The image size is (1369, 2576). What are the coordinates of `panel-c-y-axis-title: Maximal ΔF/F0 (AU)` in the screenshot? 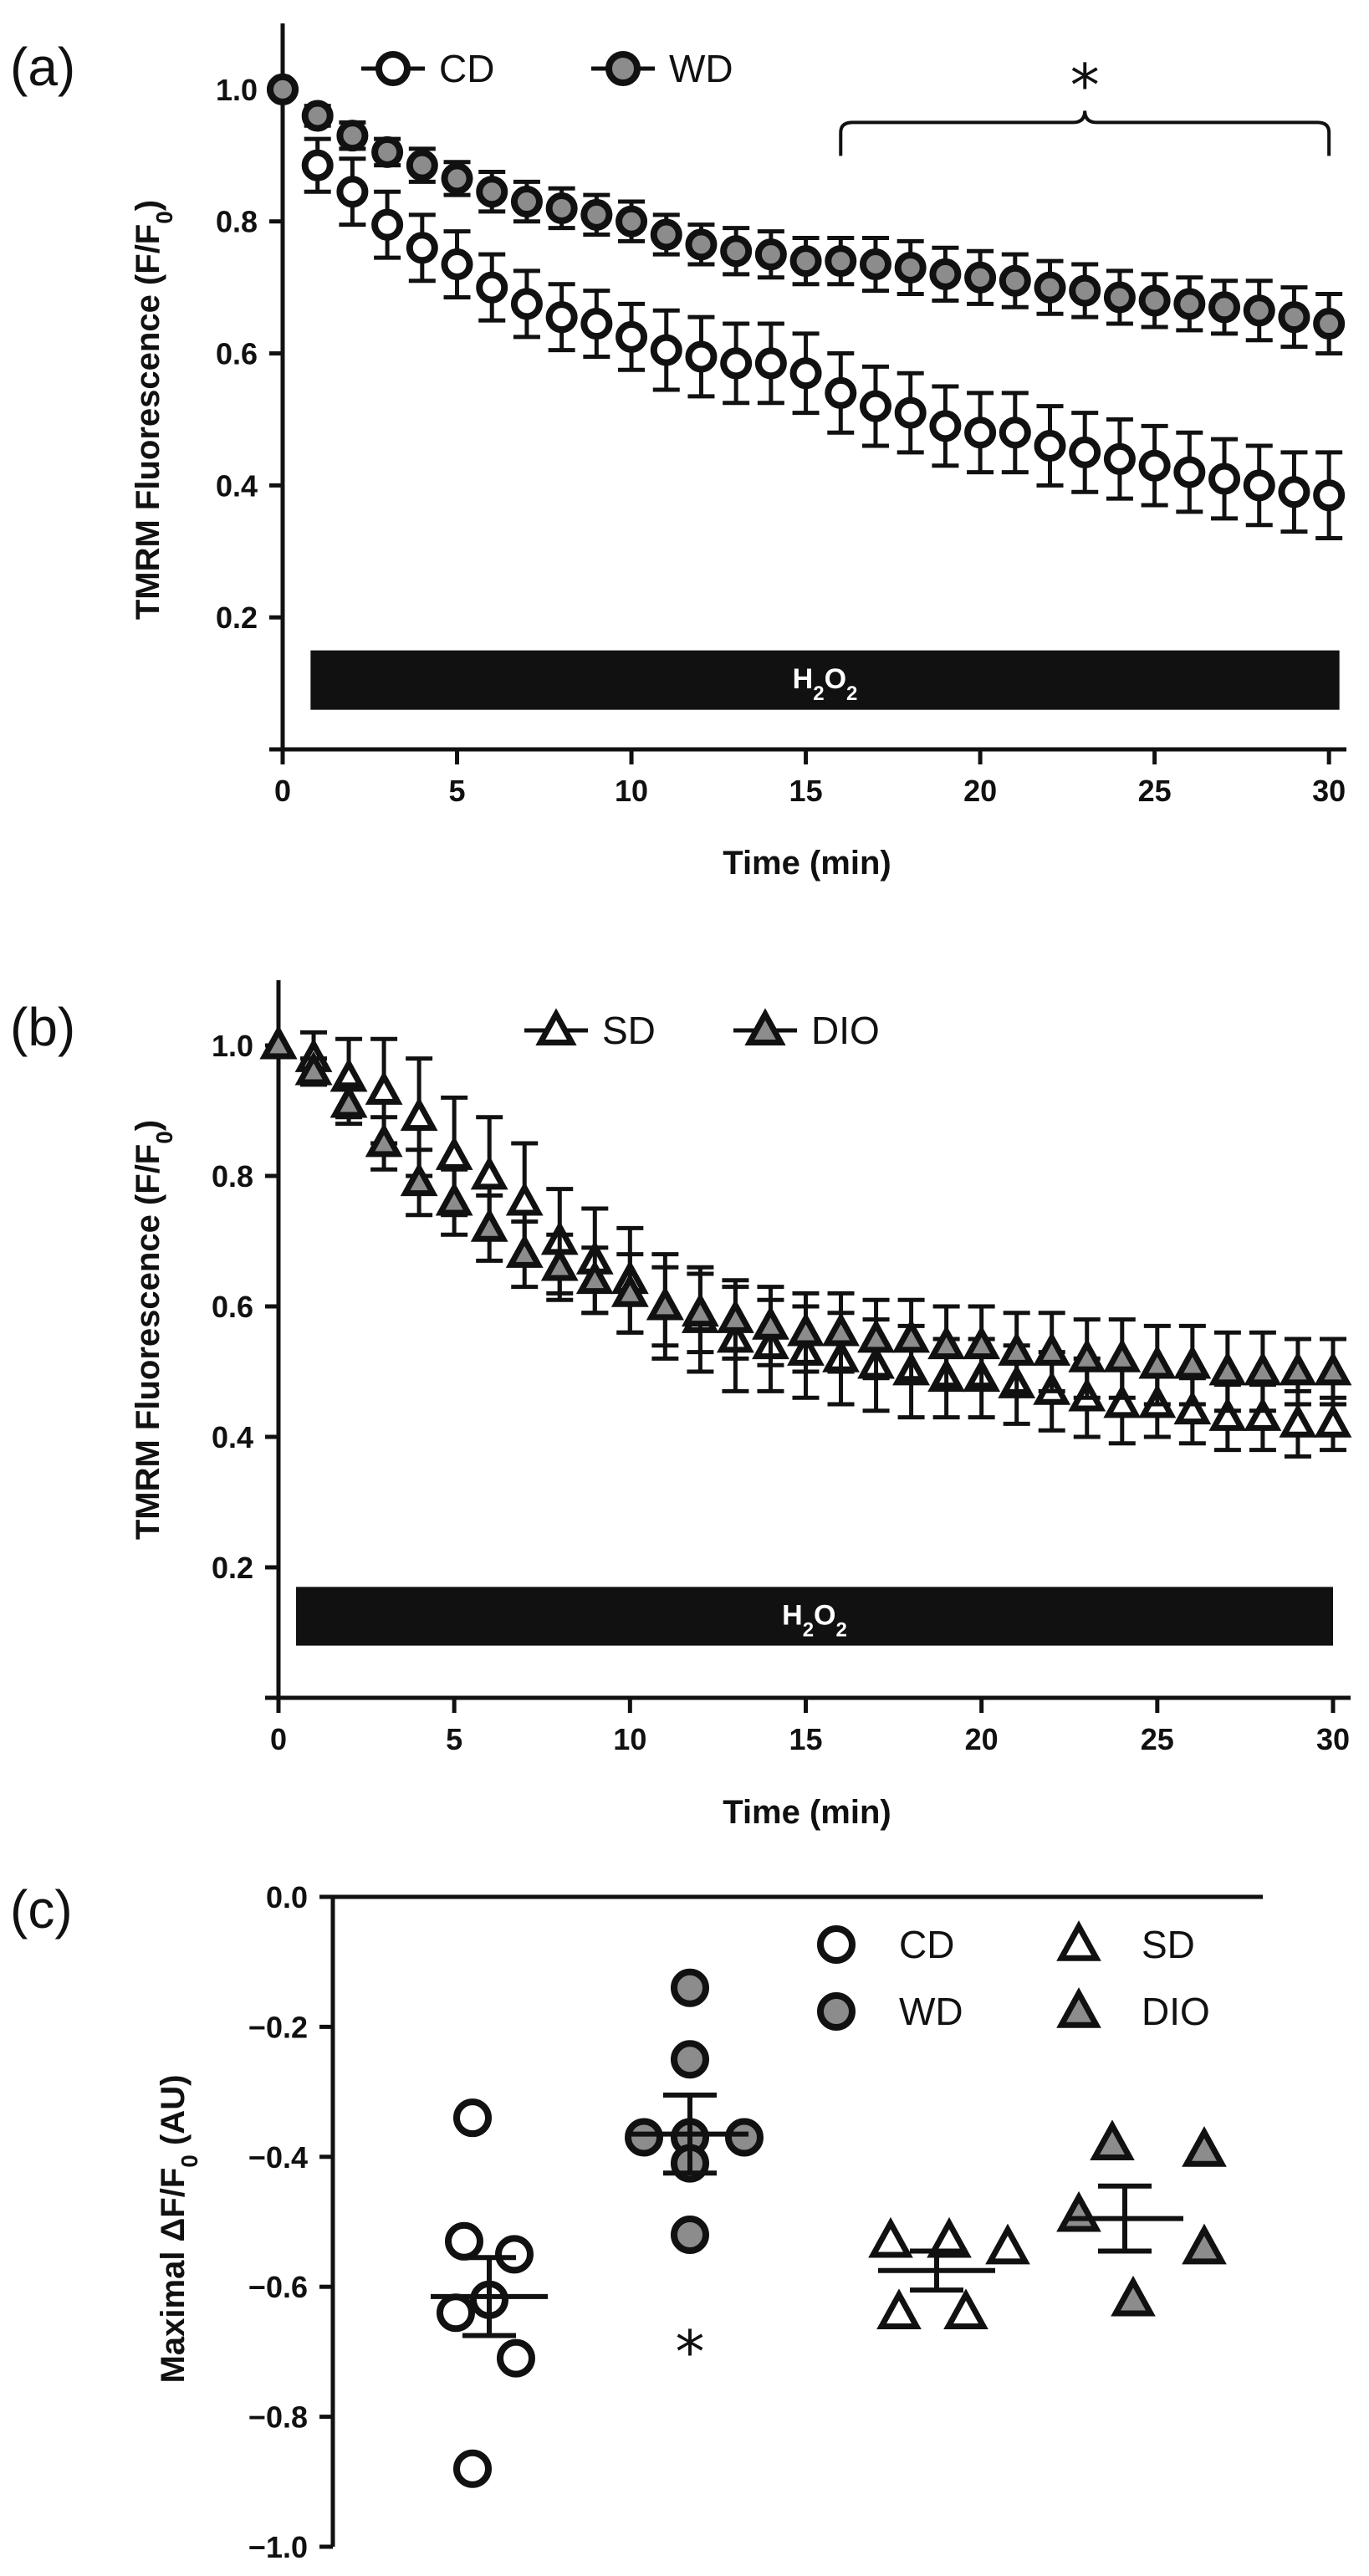 It's located at (178, 2229).